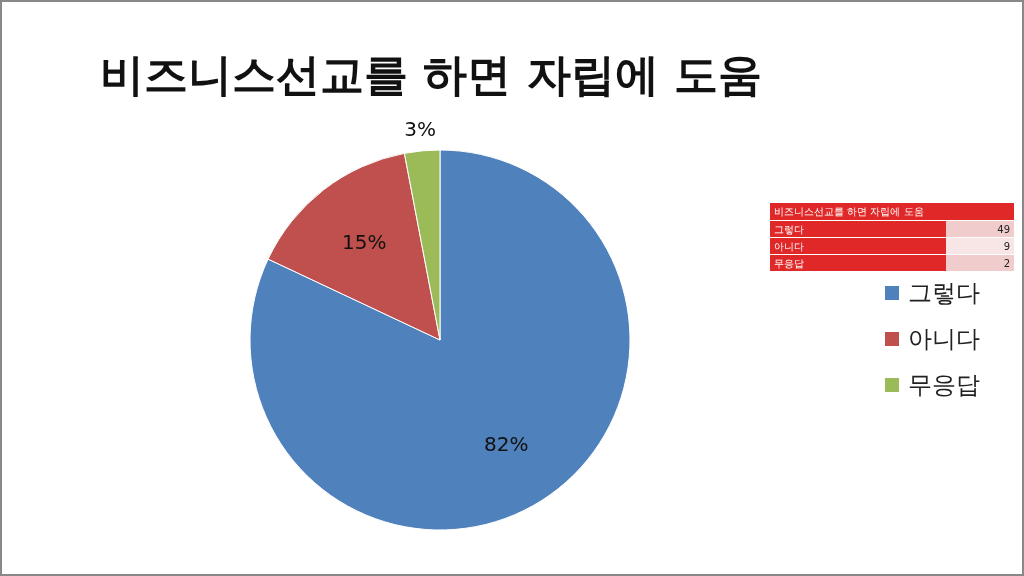 The height and width of the screenshot is (576, 1024). I want to click on text: 비즈니스선교를 하면 자립에 도움, so click(849, 211).